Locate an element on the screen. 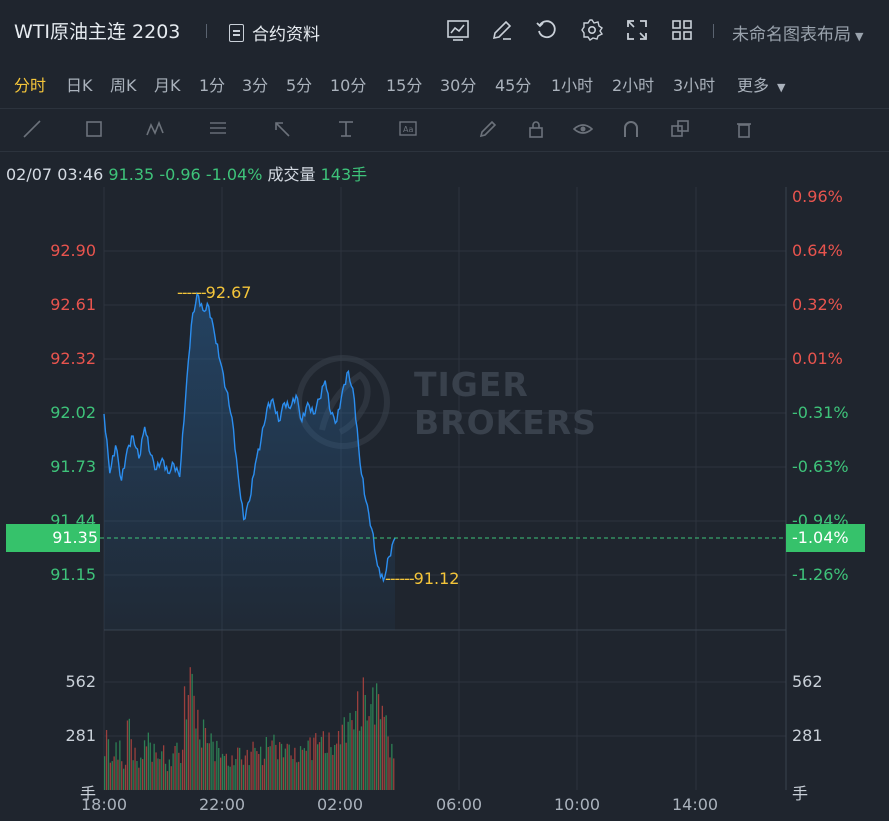  tab-15min: 15分 is located at coordinates (404, 85).